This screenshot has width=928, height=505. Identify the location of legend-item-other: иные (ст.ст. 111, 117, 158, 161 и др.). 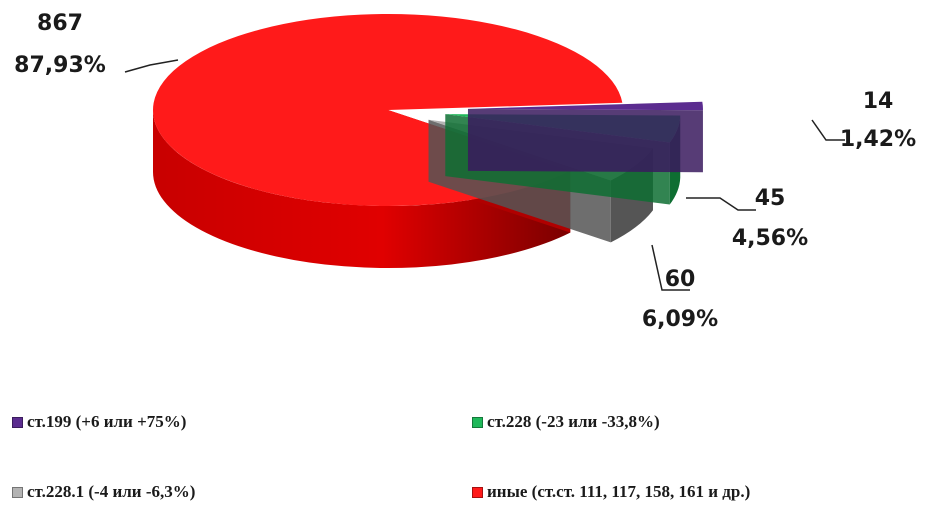
(611, 492).